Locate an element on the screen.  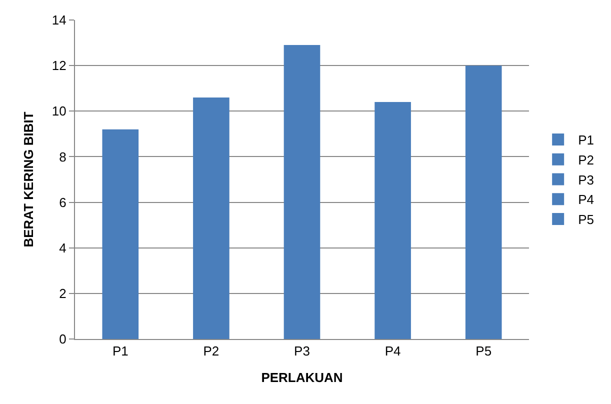
x-tick-label: P3 is located at coordinates (302, 351).